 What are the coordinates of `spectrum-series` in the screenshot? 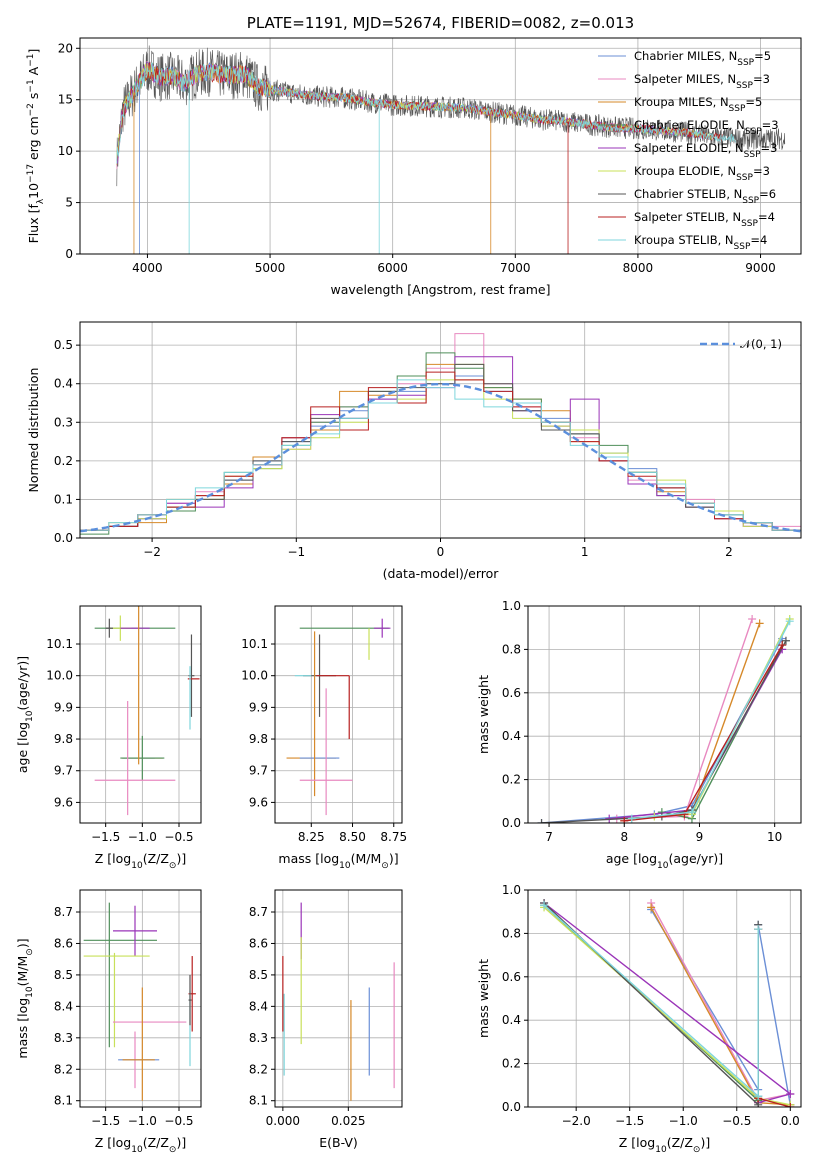 It's located at (451, 149).